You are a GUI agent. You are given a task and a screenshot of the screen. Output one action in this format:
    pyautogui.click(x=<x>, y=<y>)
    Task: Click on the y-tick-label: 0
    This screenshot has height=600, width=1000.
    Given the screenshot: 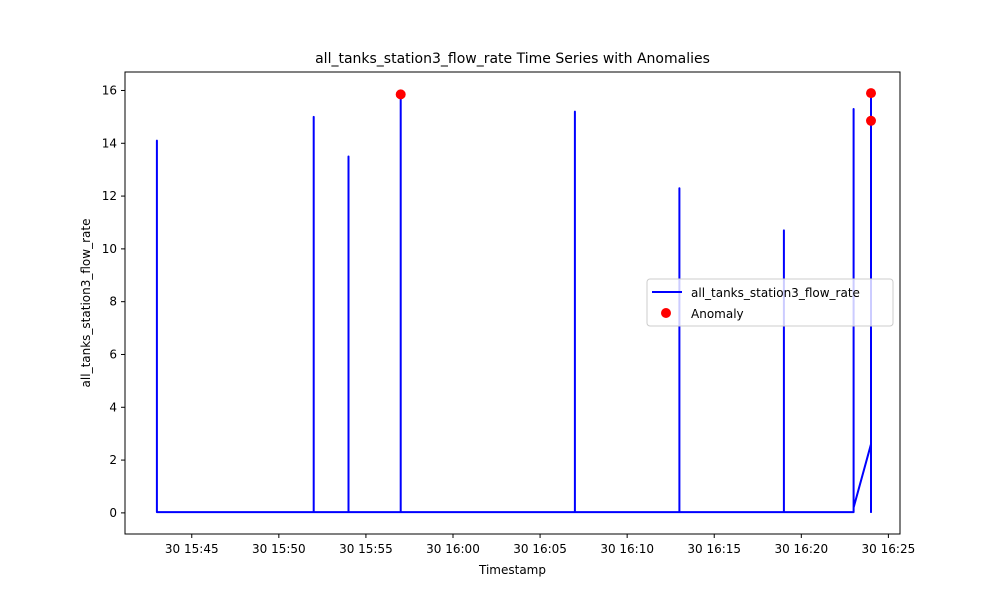 What is the action you would take?
    pyautogui.click(x=113, y=513)
    